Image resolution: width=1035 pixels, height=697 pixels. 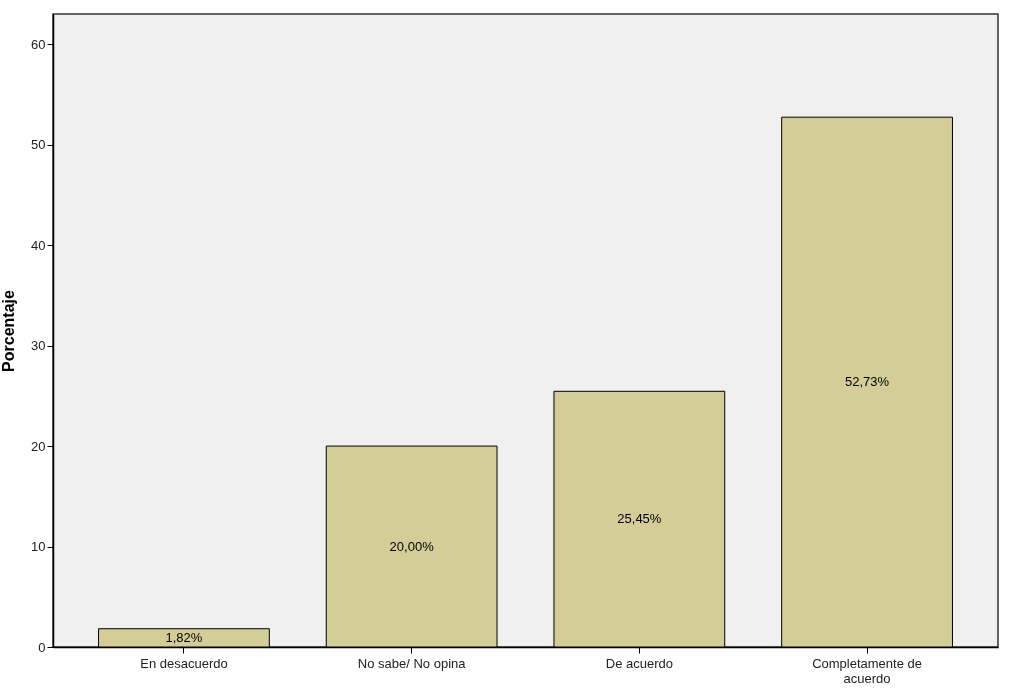 I want to click on x-tick-label: No sabe/ No opina, so click(x=412, y=663).